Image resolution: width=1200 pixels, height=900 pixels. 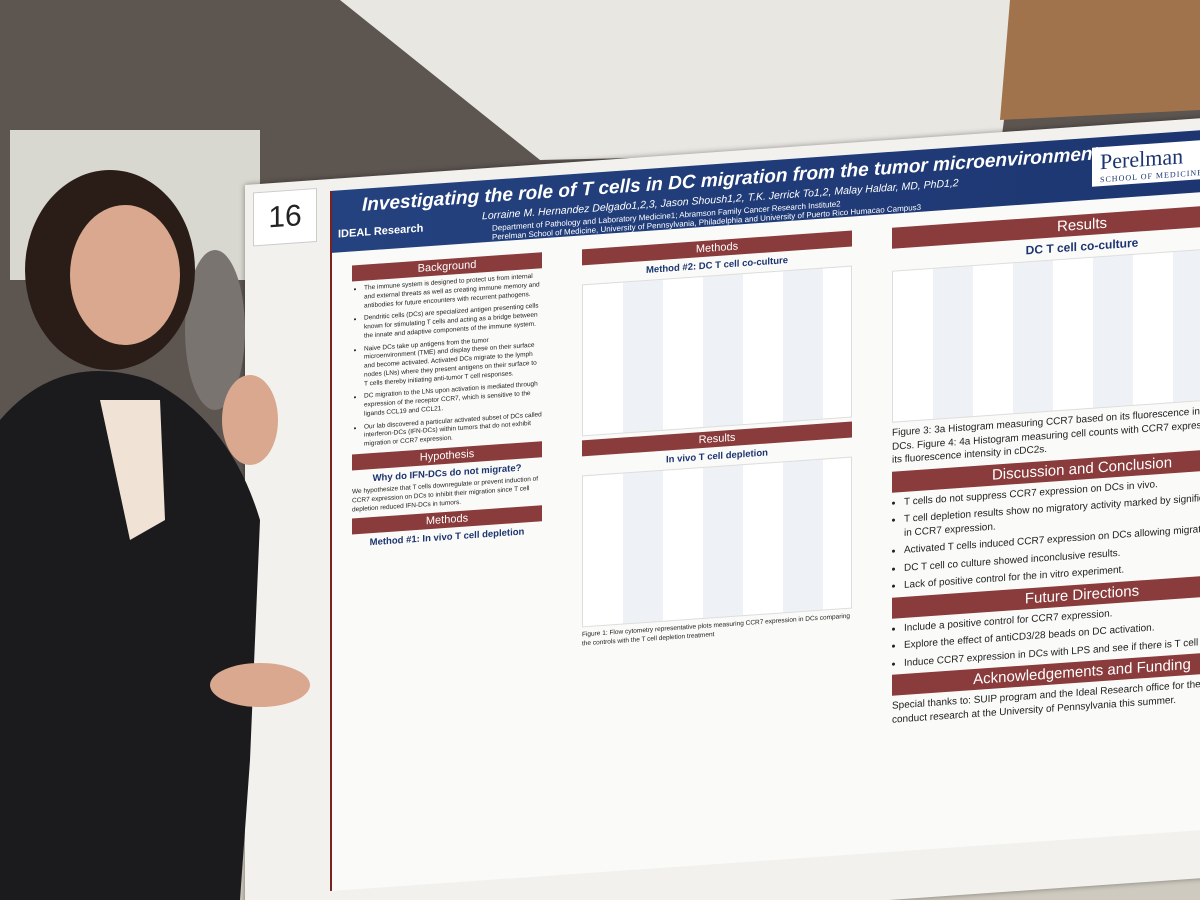 What do you see at coordinates (125, 275) in the screenshot?
I see `face` at bounding box center [125, 275].